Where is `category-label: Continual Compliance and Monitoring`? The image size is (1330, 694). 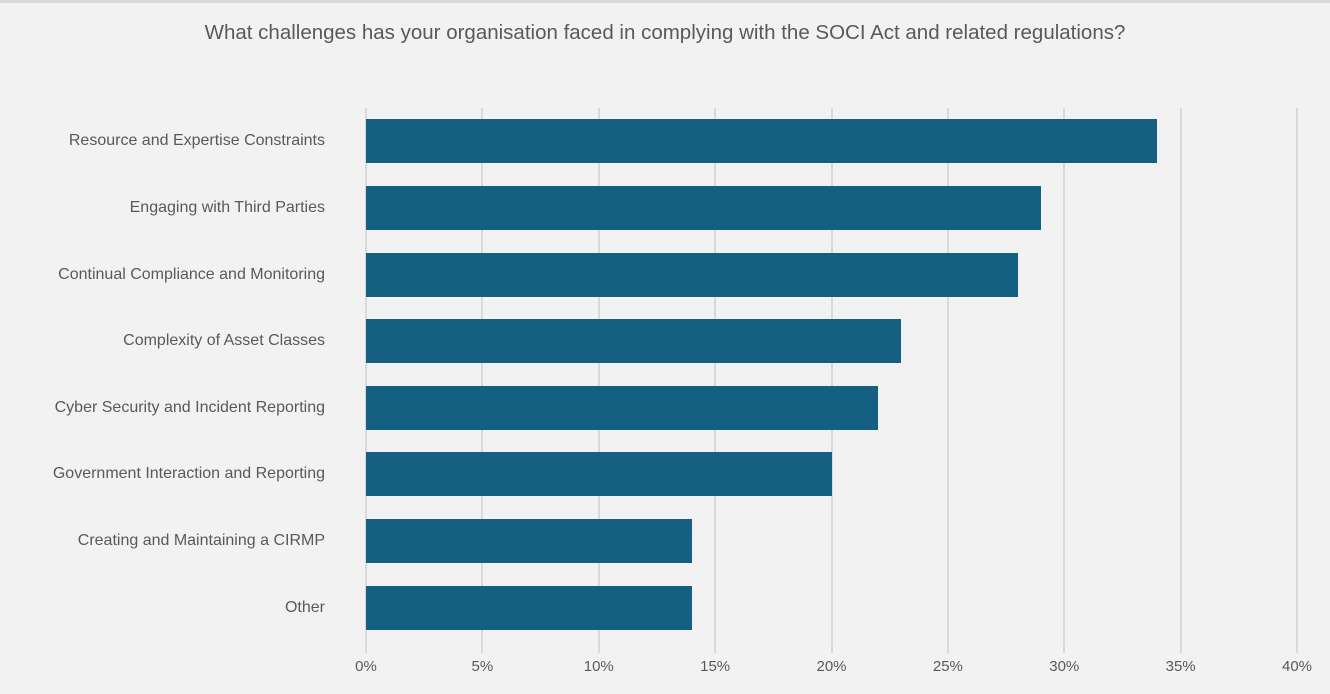
category-label: Continual Compliance and Monitoring is located at coordinates (191, 274).